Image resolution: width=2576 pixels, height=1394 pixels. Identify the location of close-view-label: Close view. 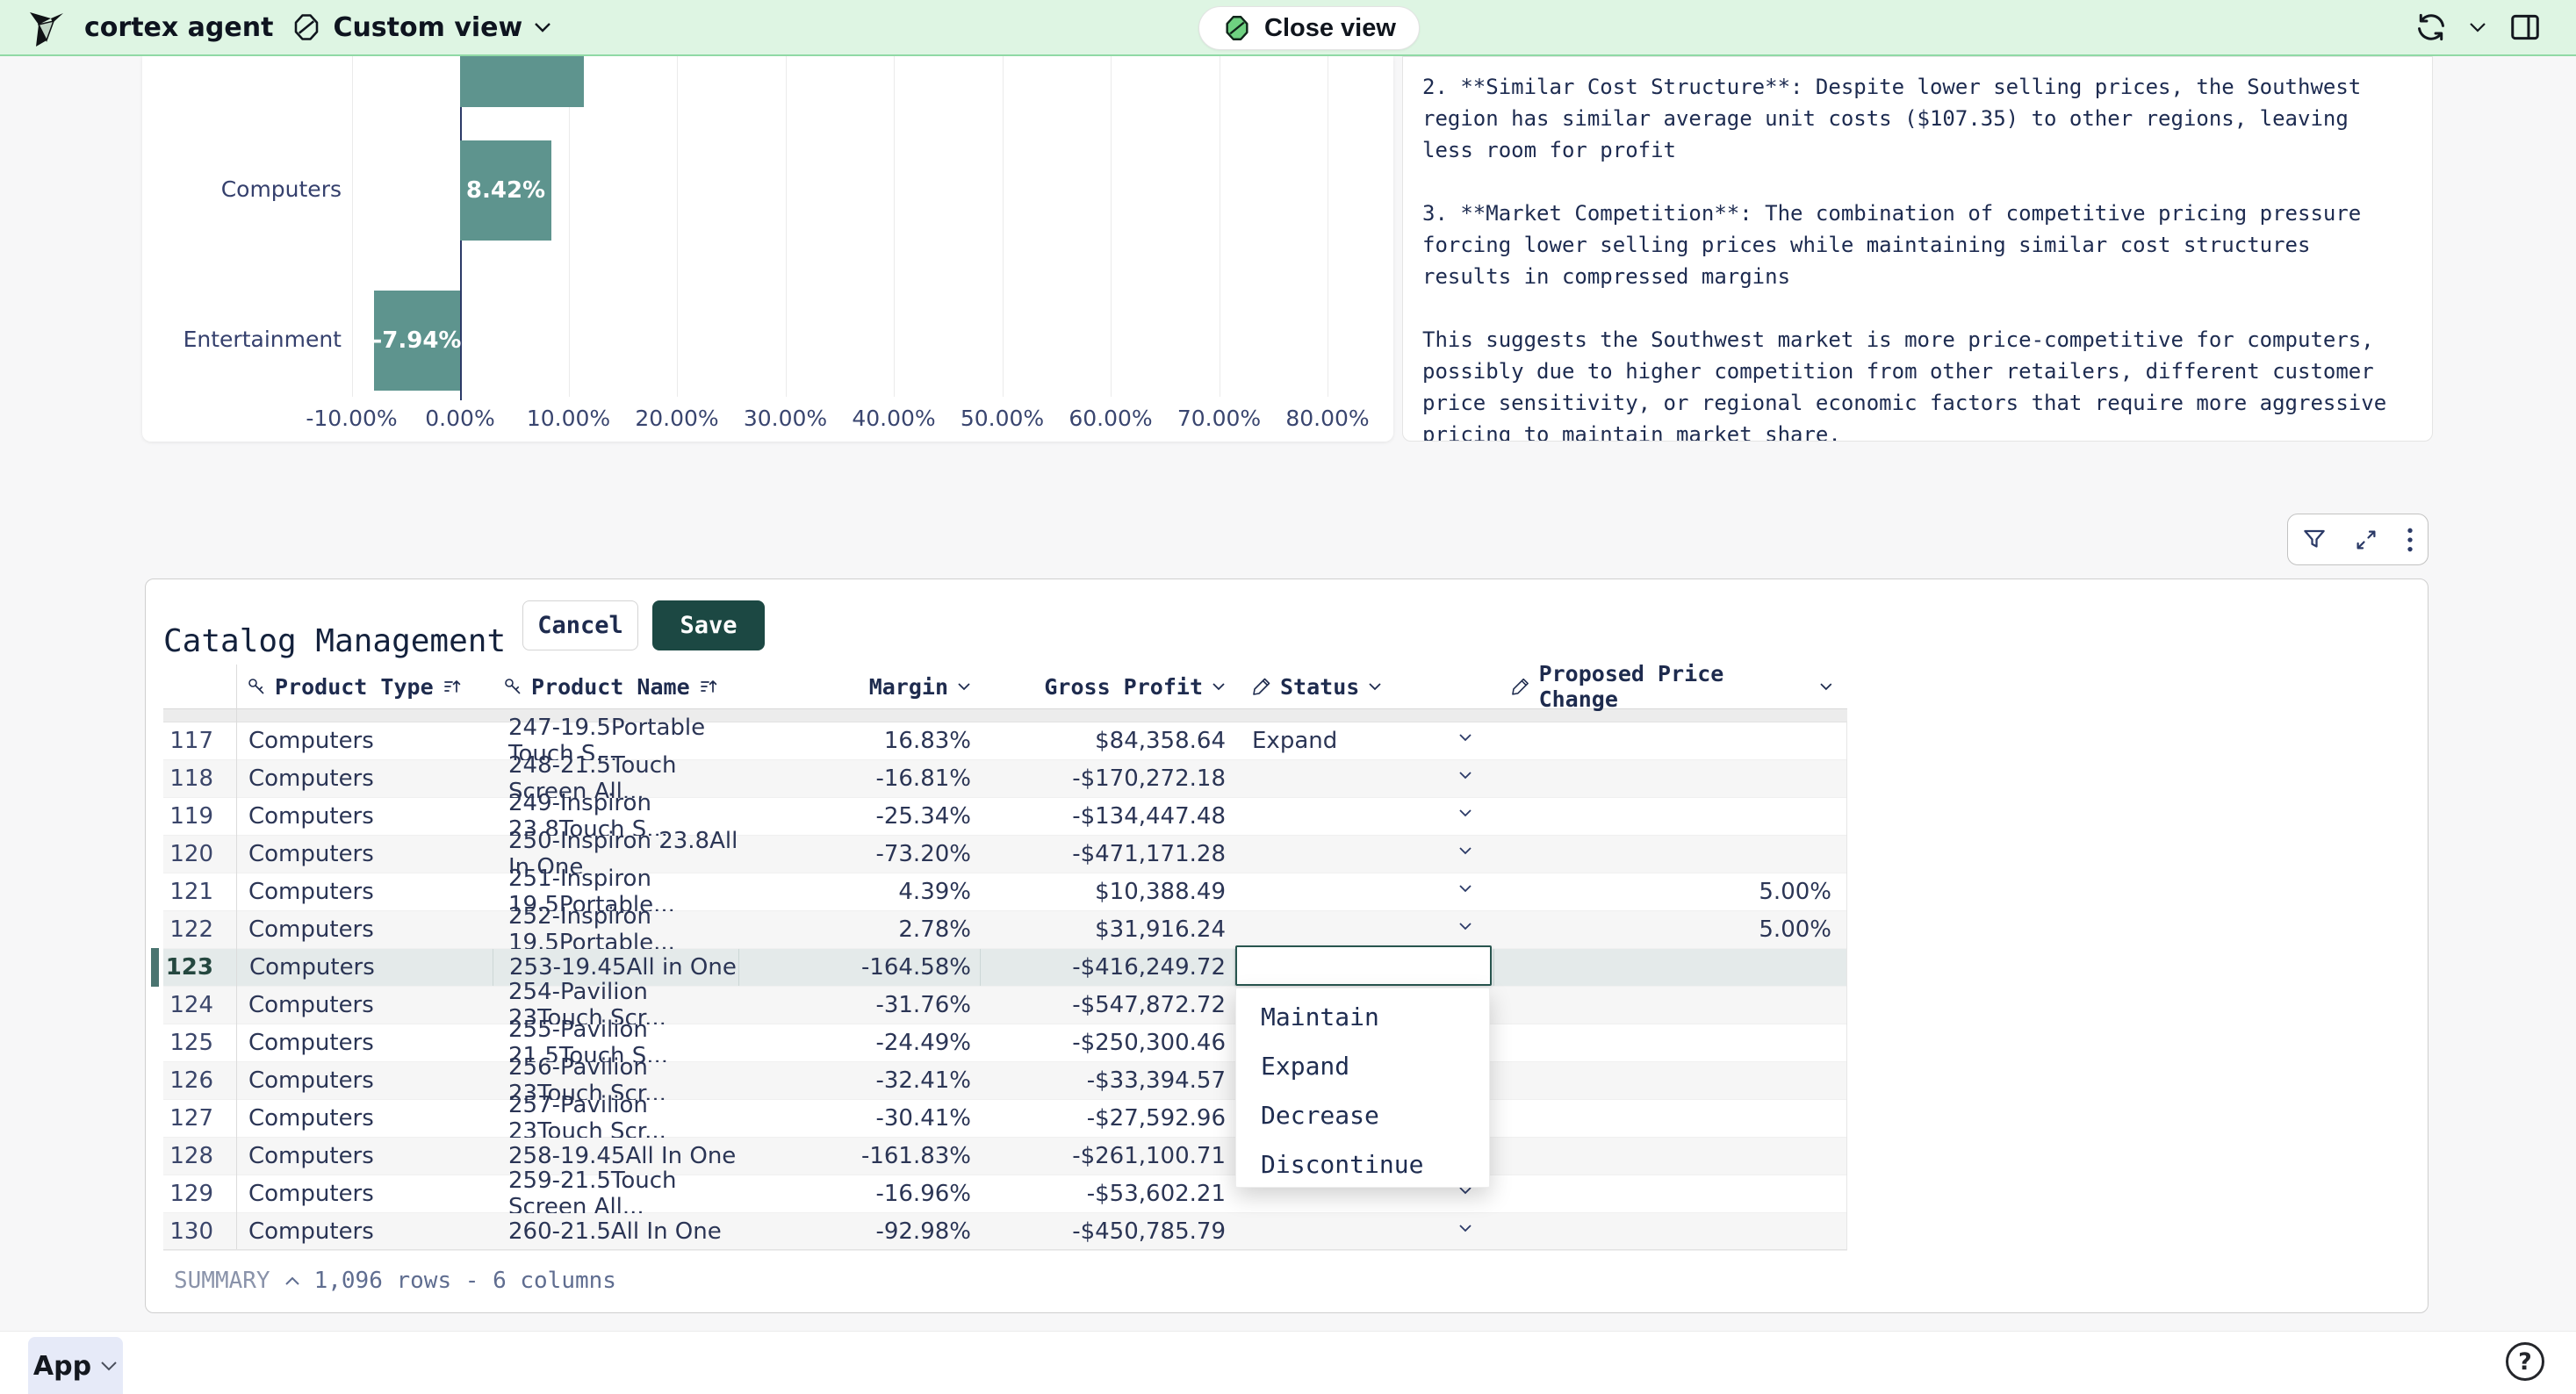
(1330, 27).